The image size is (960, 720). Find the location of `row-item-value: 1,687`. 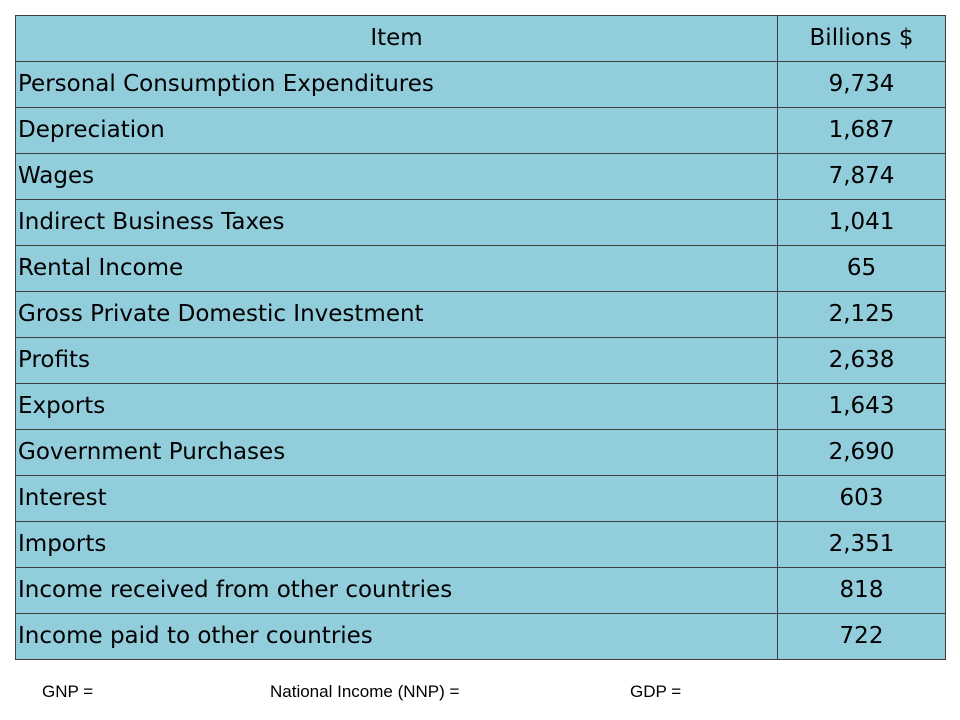

row-item-value: 1,687 is located at coordinates (861, 130).